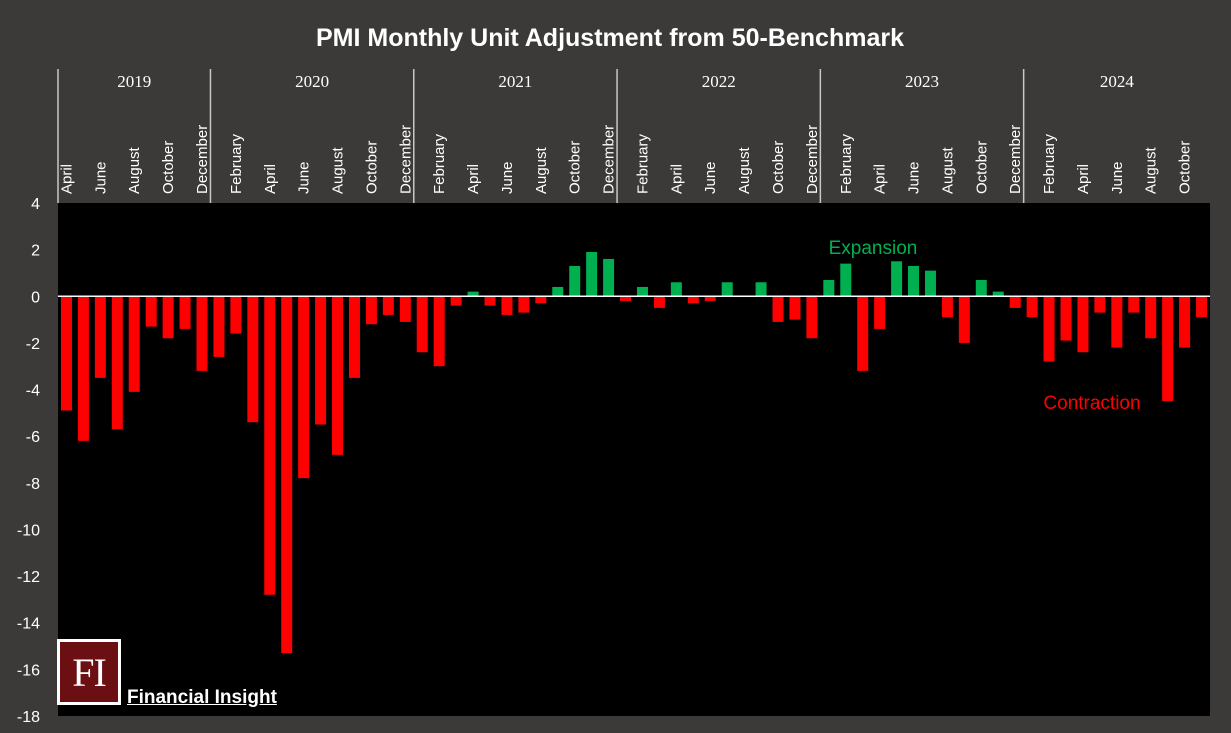  I want to click on y-tick-label: -12, so click(28, 577).